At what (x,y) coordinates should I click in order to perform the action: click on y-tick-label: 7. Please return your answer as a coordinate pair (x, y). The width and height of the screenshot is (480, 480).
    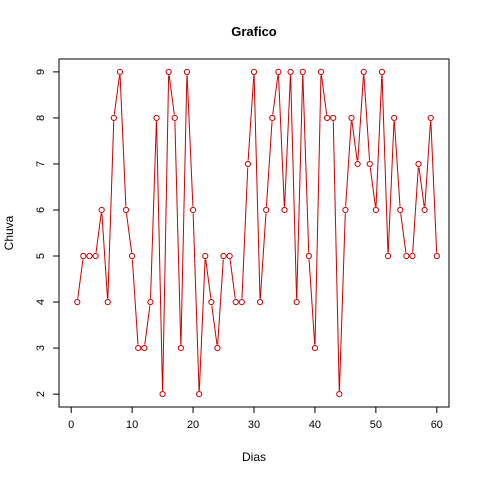
    Looking at the image, I should click on (41, 164).